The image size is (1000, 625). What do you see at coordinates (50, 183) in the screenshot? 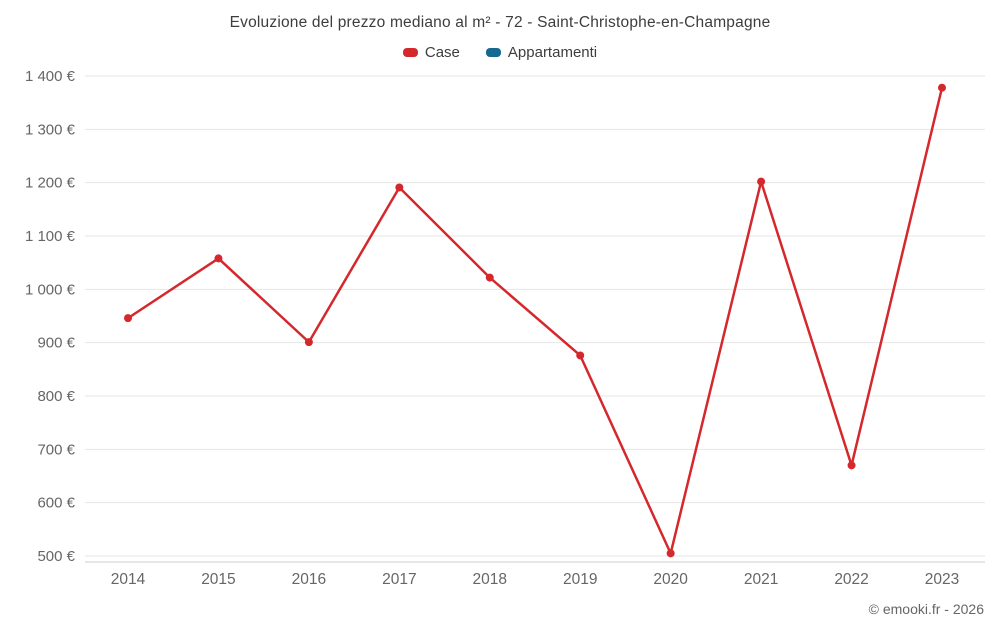
I see `y-axis-tick-label: 1 200 €` at bounding box center [50, 183].